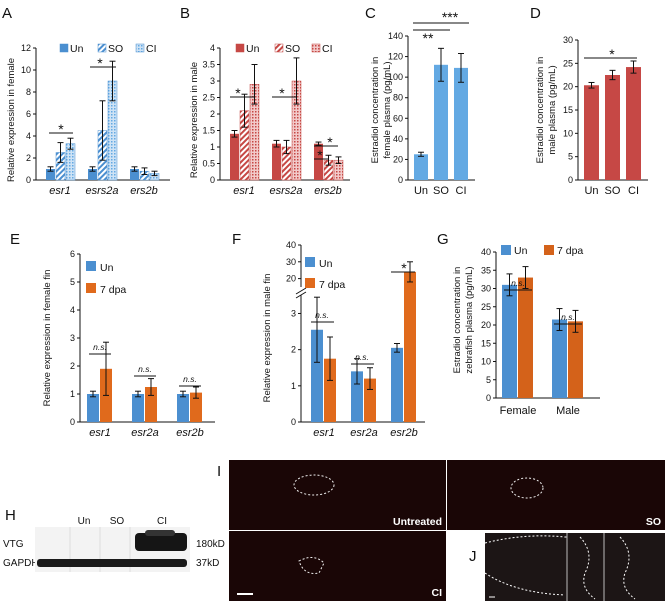 The height and width of the screenshot is (603, 667). I want to click on panel-i-letter: I, so click(219, 471).